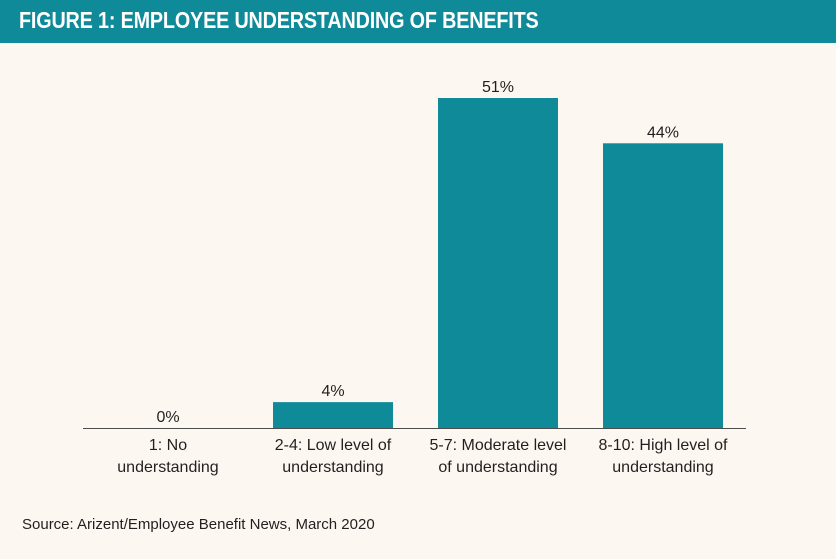 The width and height of the screenshot is (840, 559). Describe the element at coordinates (838, 279) in the screenshot. I see `right-edge` at that location.